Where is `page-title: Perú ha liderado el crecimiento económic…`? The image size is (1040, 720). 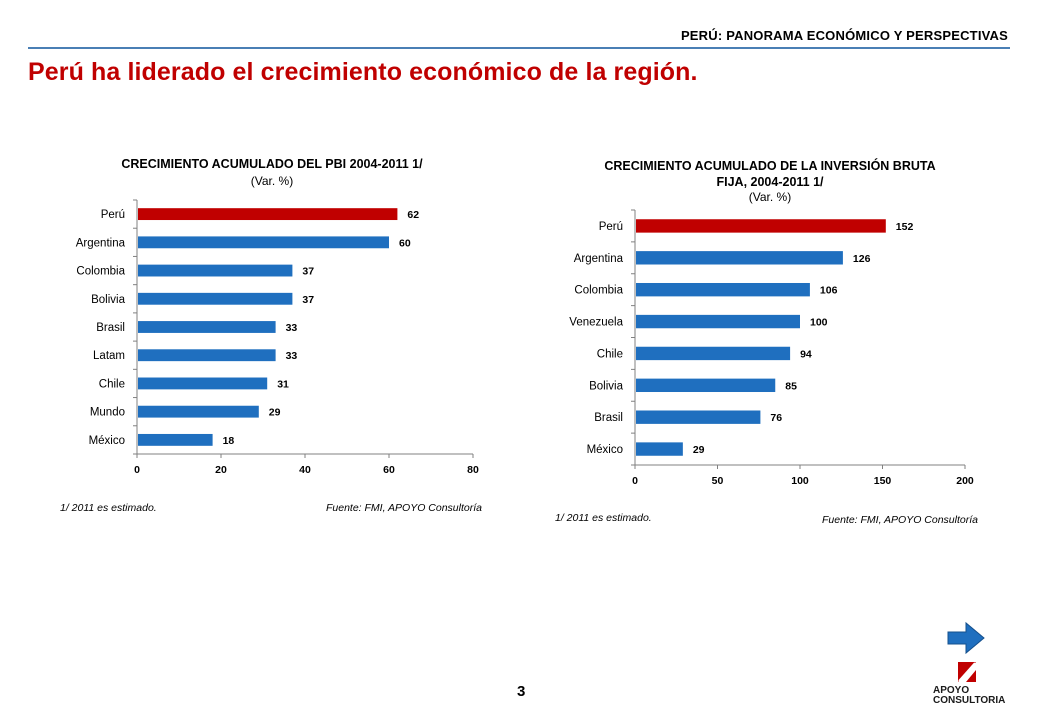
page-title: Perú ha liderado el crecimiento económic… is located at coordinates (363, 72).